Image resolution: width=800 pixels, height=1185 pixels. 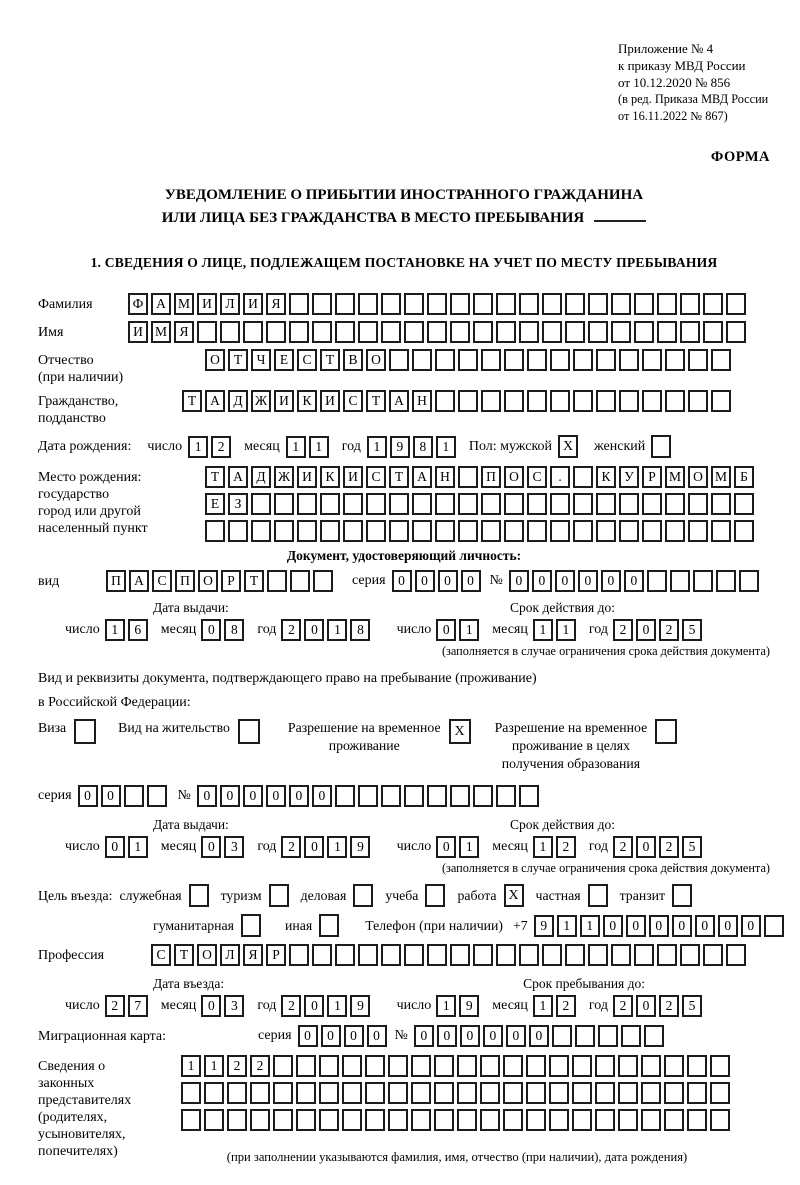 I want to click on char-cell: Ж, so click(x=261, y=401).